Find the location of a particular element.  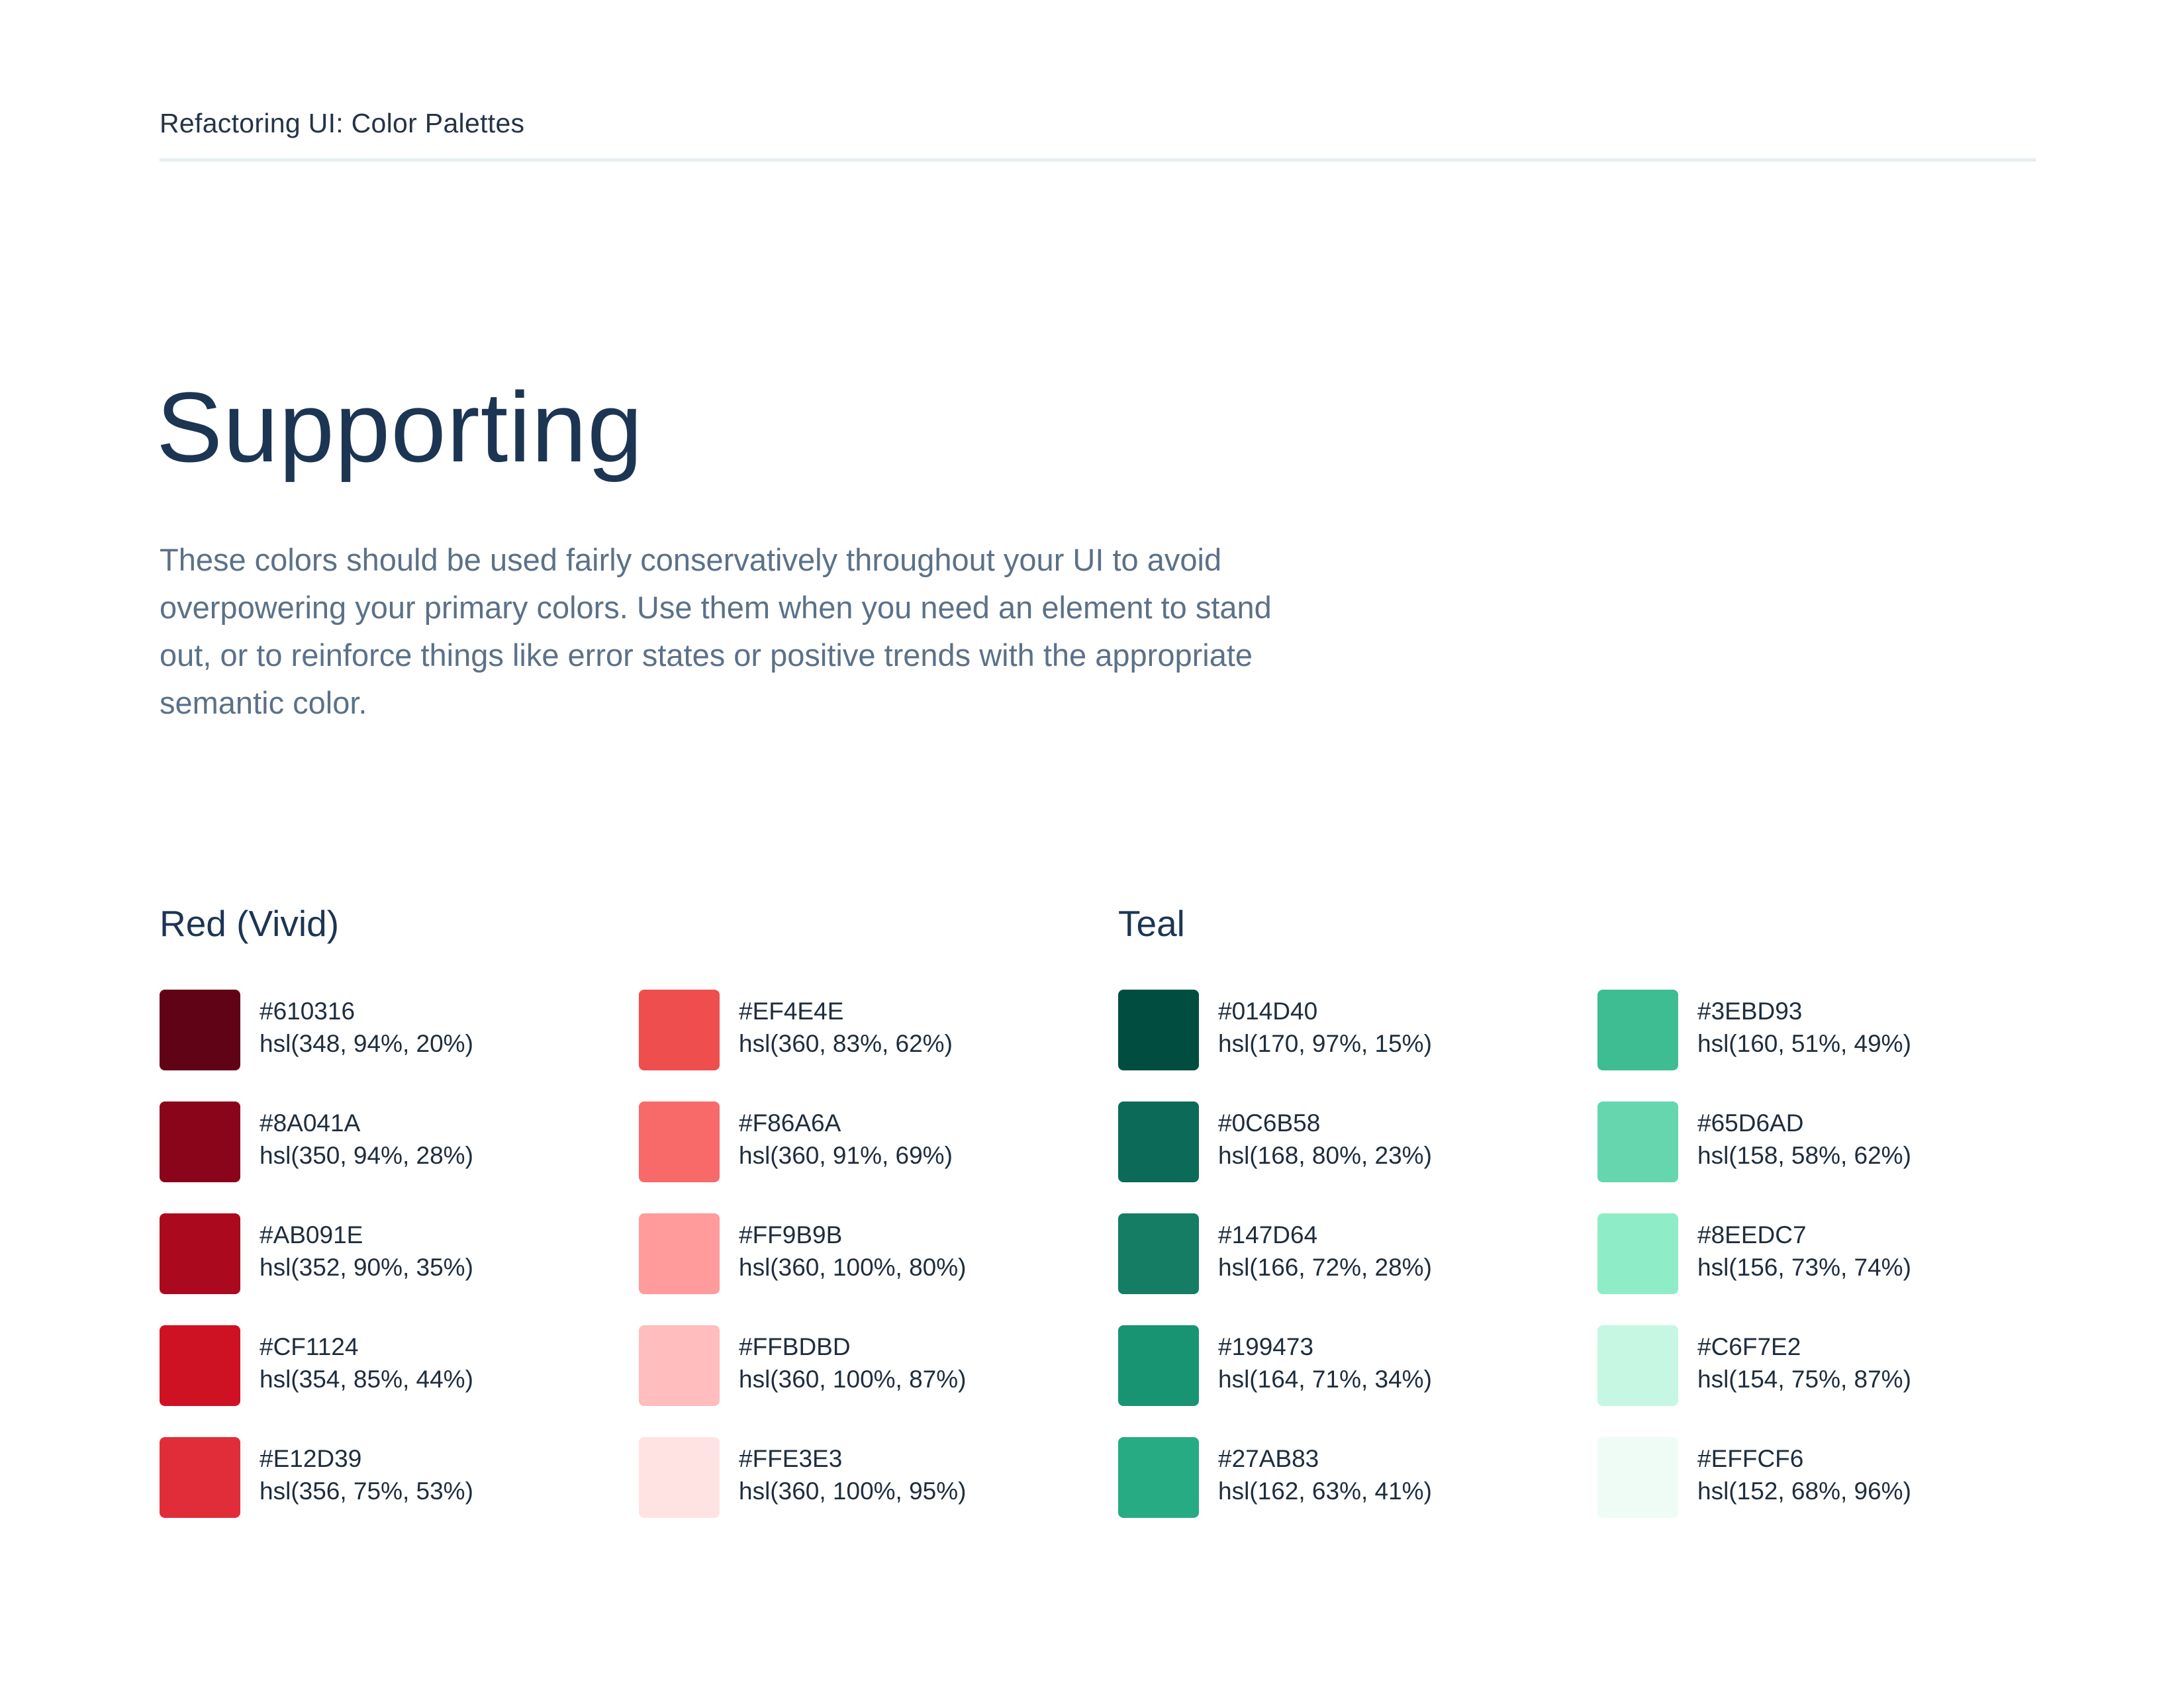

swatch-hex-value: #0C6B58 is located at coordinates (1269, 1123).